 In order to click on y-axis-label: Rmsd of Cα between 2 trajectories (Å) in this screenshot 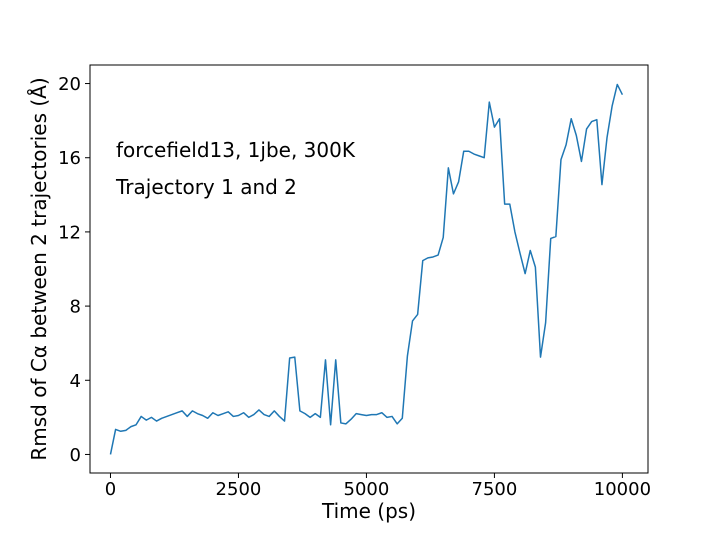, I will do `click(39, 268)`.